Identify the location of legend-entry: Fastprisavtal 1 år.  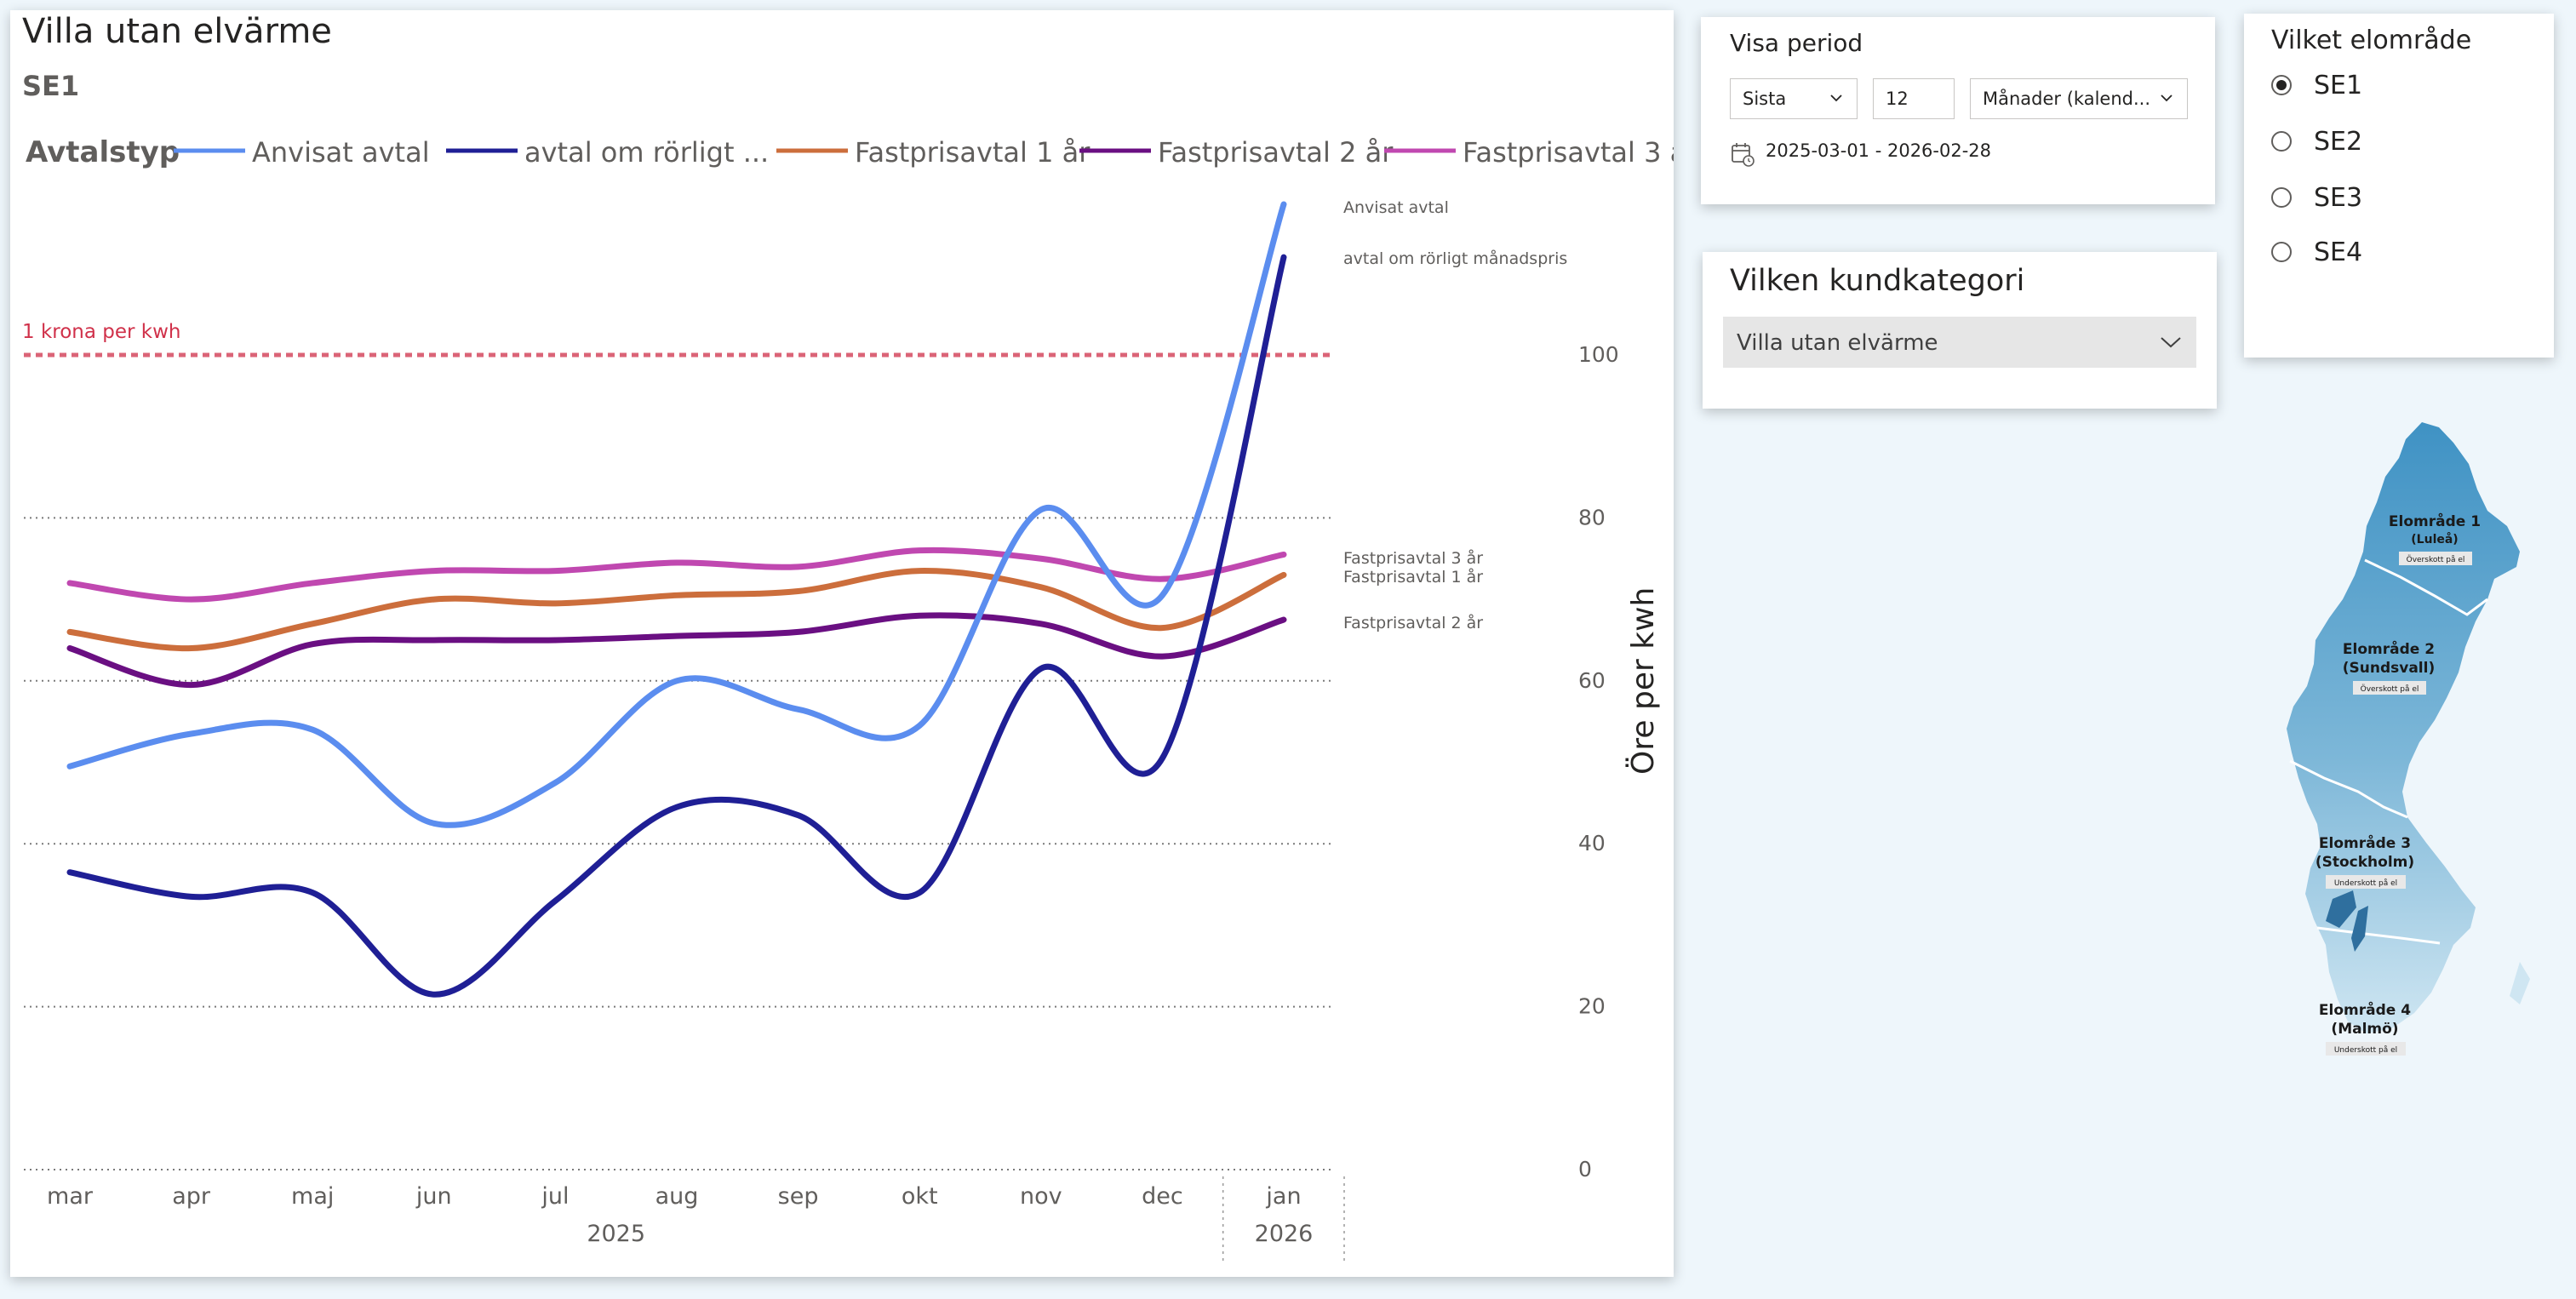
(973, 152).